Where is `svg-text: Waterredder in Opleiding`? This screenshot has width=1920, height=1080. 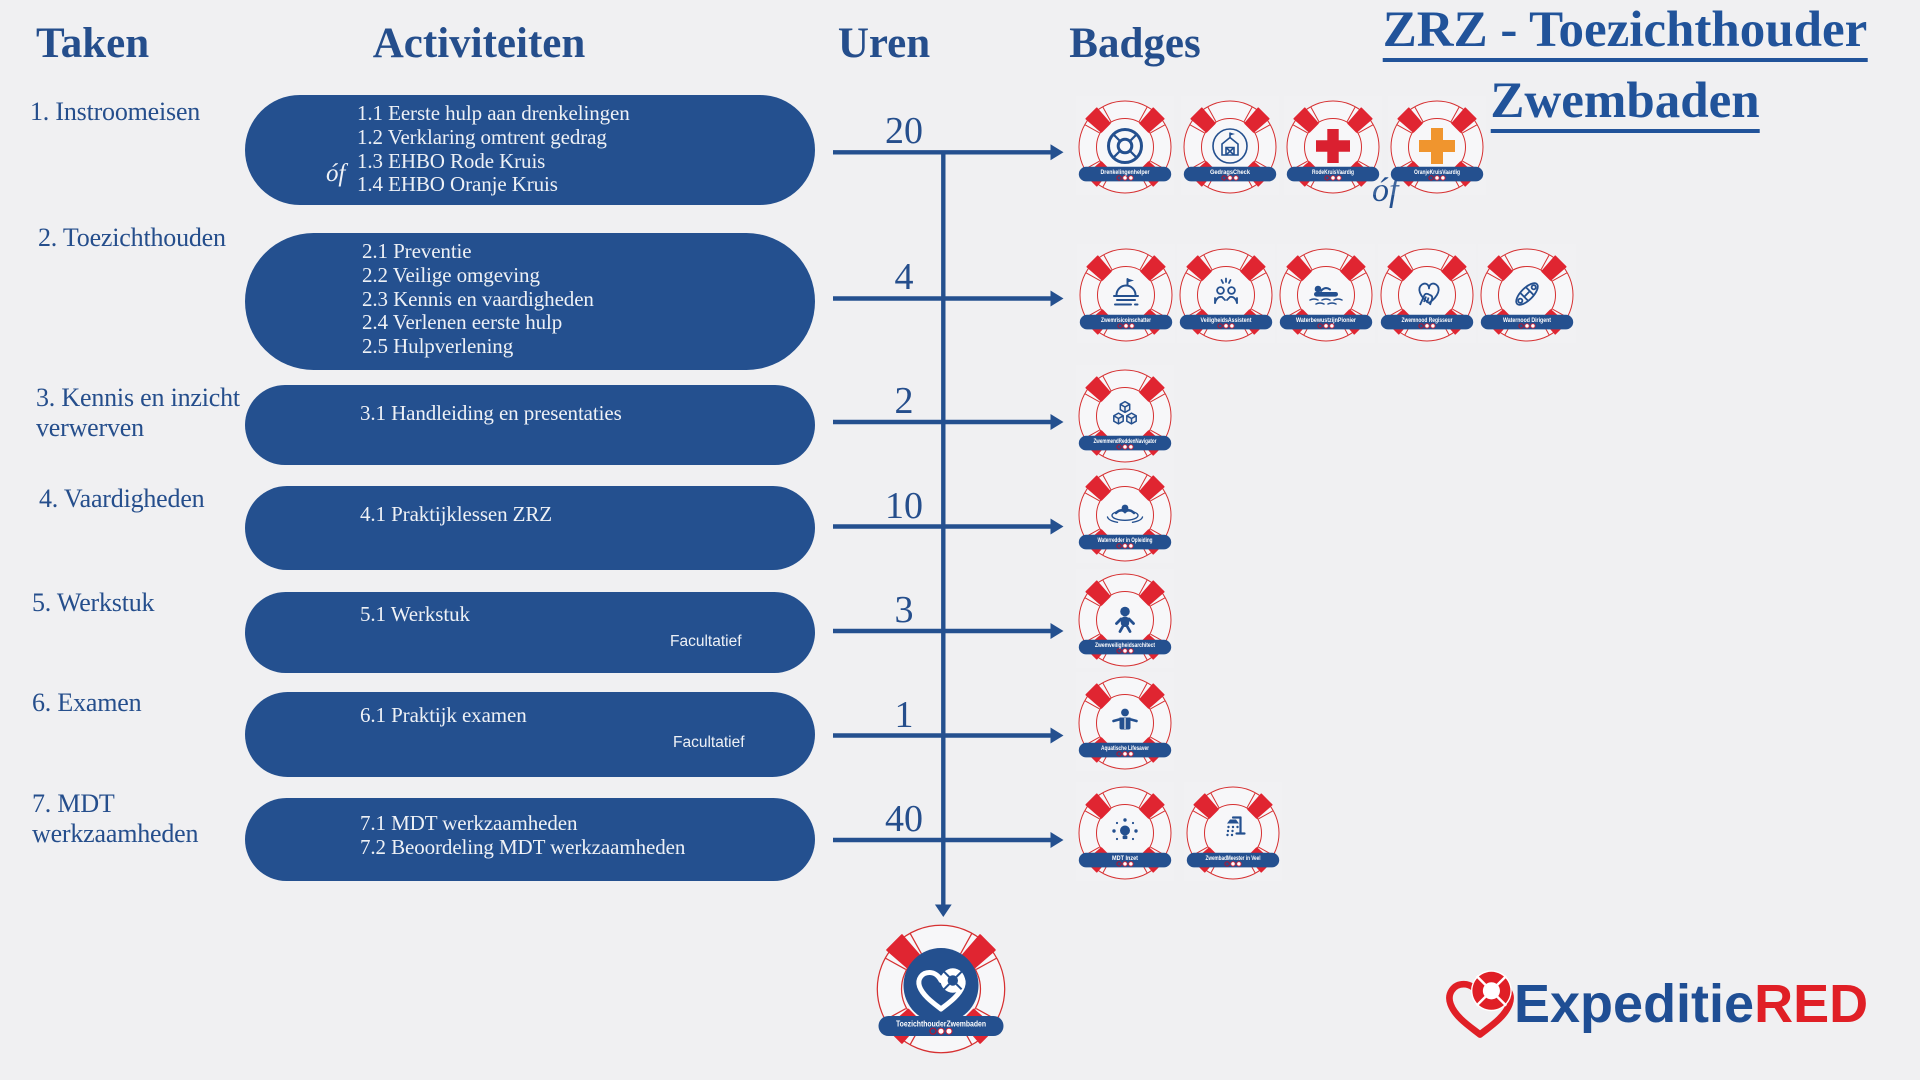
svg-text: Waterredder in Opleiding is located at coordinates (1125, 540).